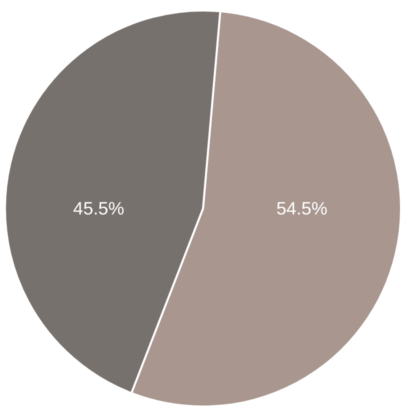  What do you see at coordinates (98, 208) in the screenshot?
I see `data-label: 45.5%` at bounding box center [98, 208].